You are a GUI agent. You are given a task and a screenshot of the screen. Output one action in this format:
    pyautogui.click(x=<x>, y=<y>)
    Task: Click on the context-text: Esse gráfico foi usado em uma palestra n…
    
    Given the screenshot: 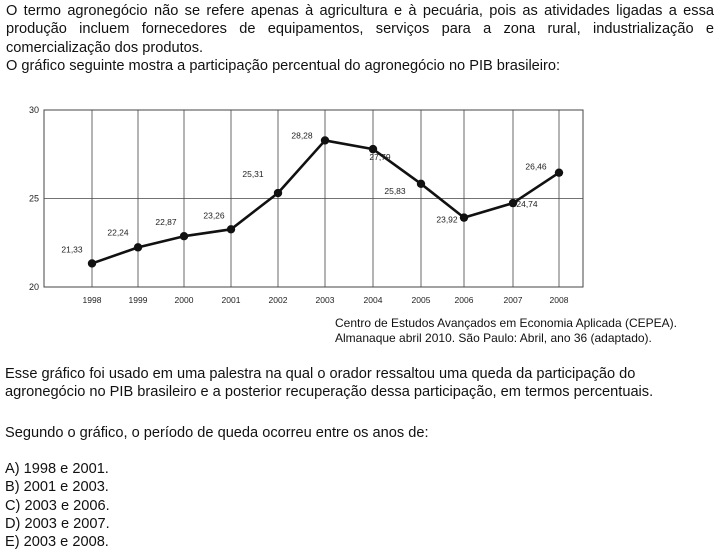 What is the action you would take?
    pyautogui.click(x=329, y=383)
    